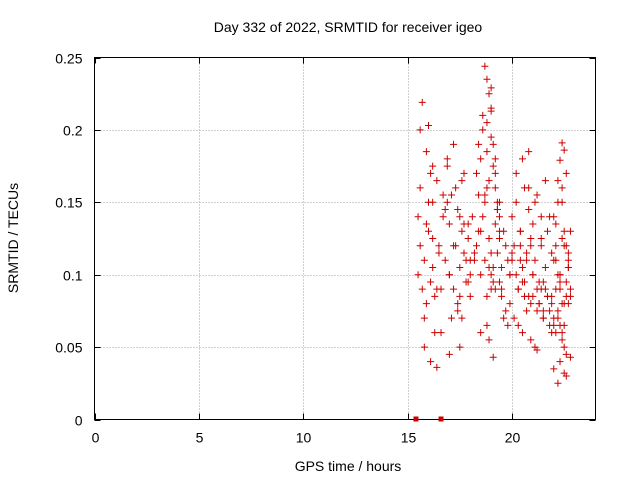 The width and height of the screenshot is (640, 480). What do you see at coordinates (416, 419) in the screenshot?
I see `baseline-marker` at bounding box center [416, 419].